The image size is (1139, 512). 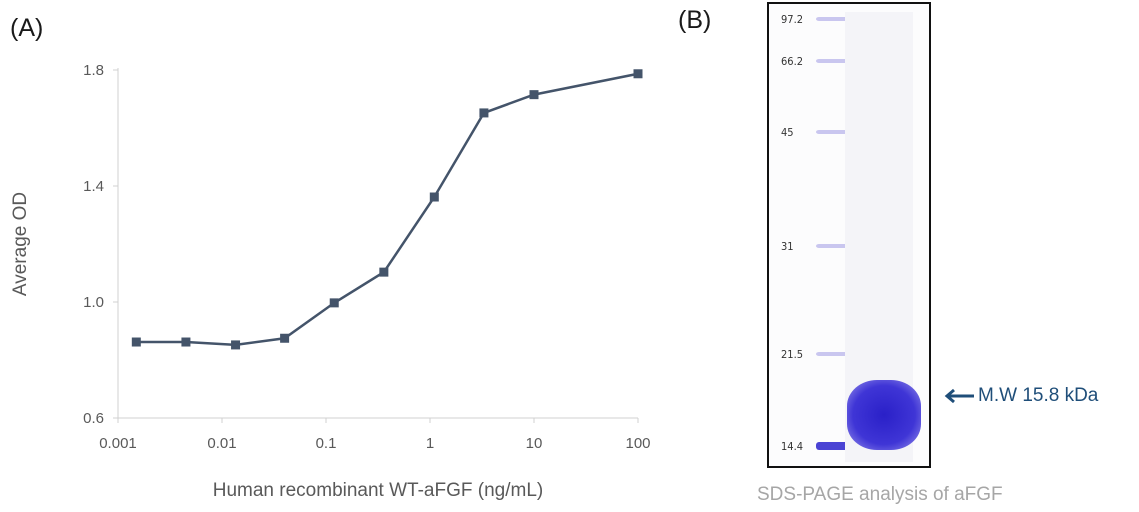 I want to click on x-tick-label: 10, so click(x=534, y=443).